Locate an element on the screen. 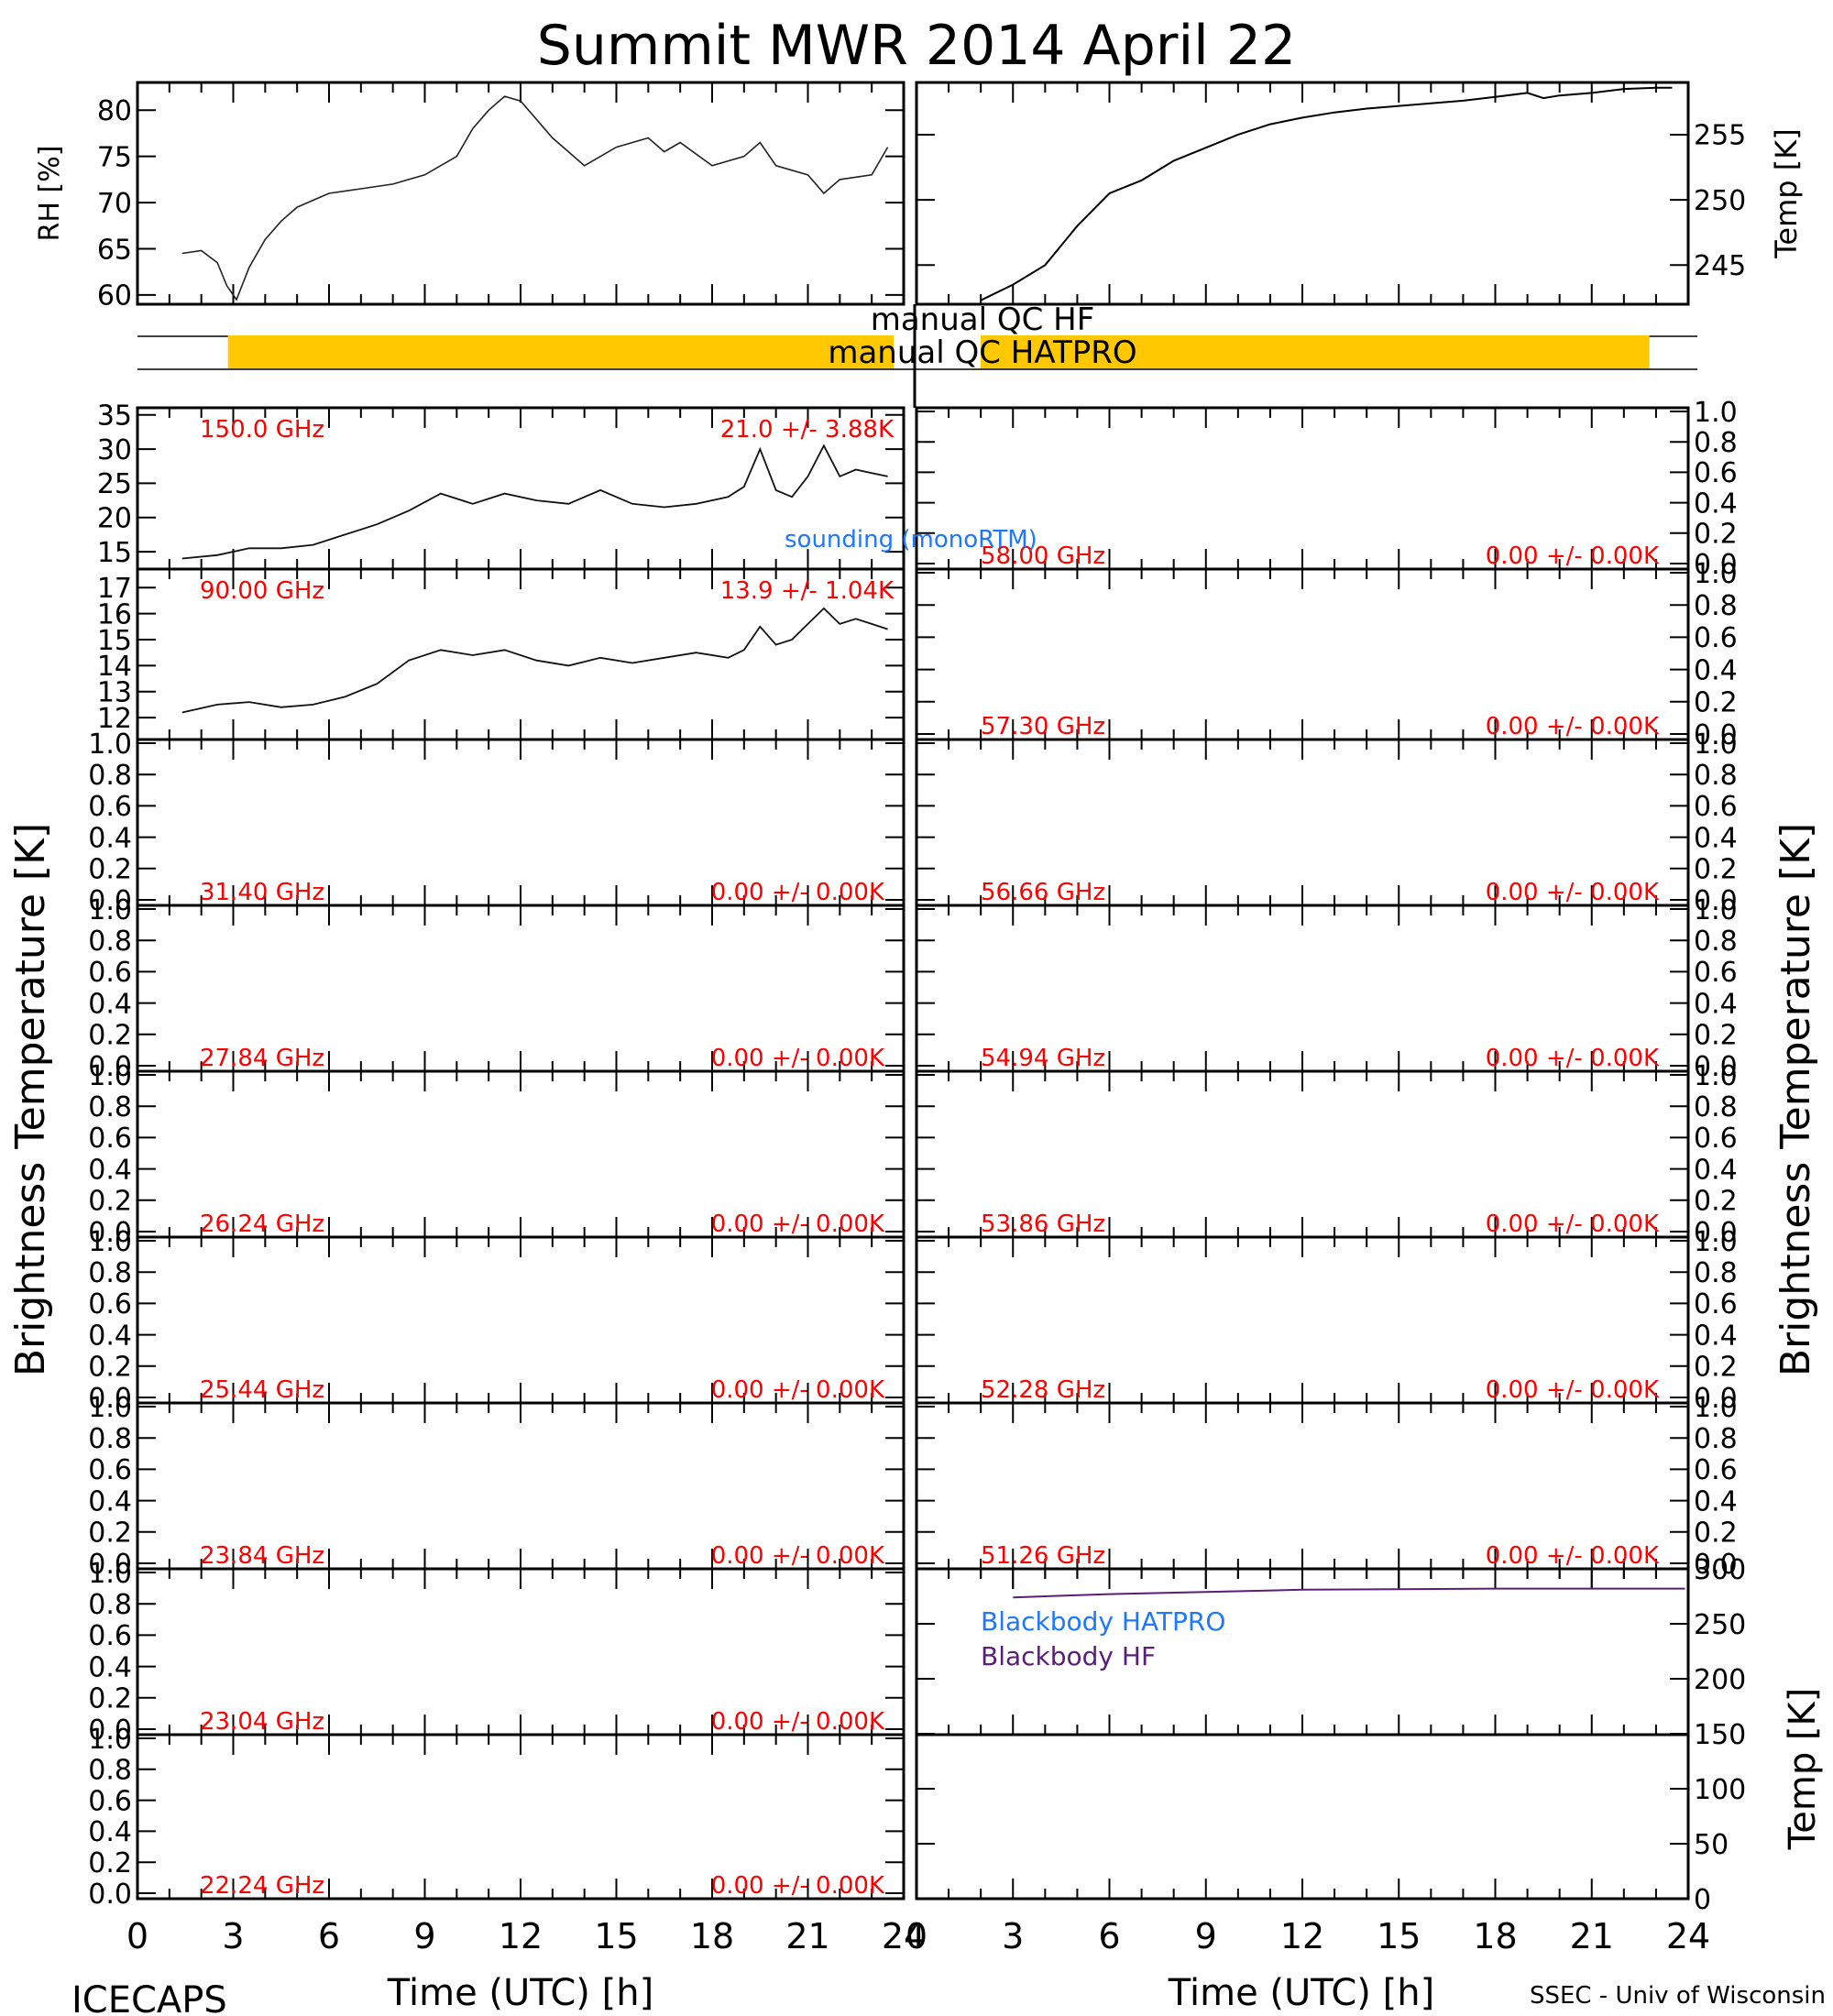  y-tick-label: 17 is located at coordinates (114, 589).